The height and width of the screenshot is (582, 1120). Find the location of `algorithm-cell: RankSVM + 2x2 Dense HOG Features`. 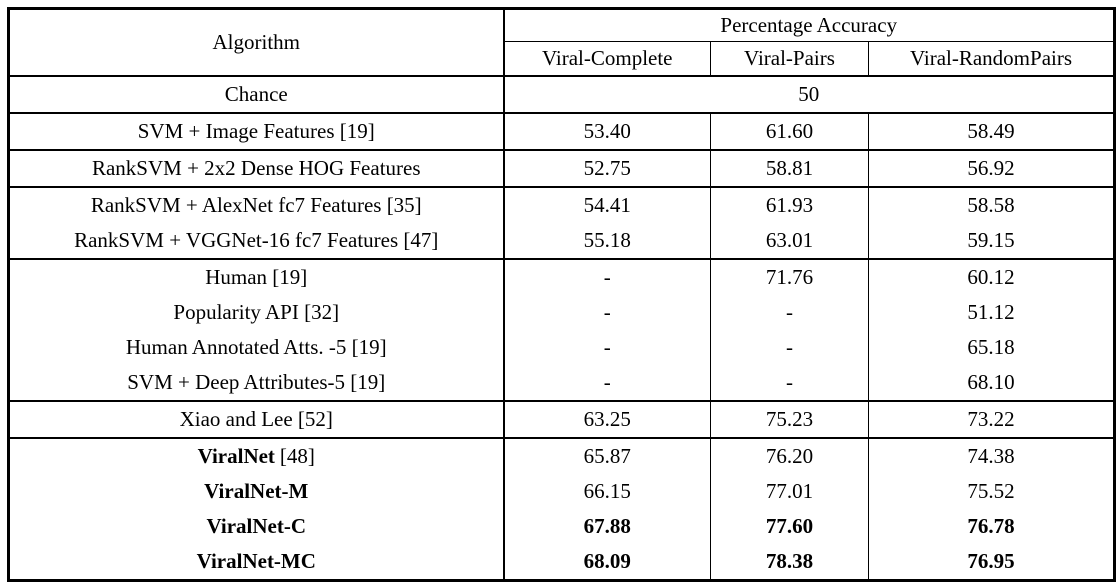

algorithm-cell: RankSVM + 2x2 Dense HOG Features is located at coordinates (256, 168).